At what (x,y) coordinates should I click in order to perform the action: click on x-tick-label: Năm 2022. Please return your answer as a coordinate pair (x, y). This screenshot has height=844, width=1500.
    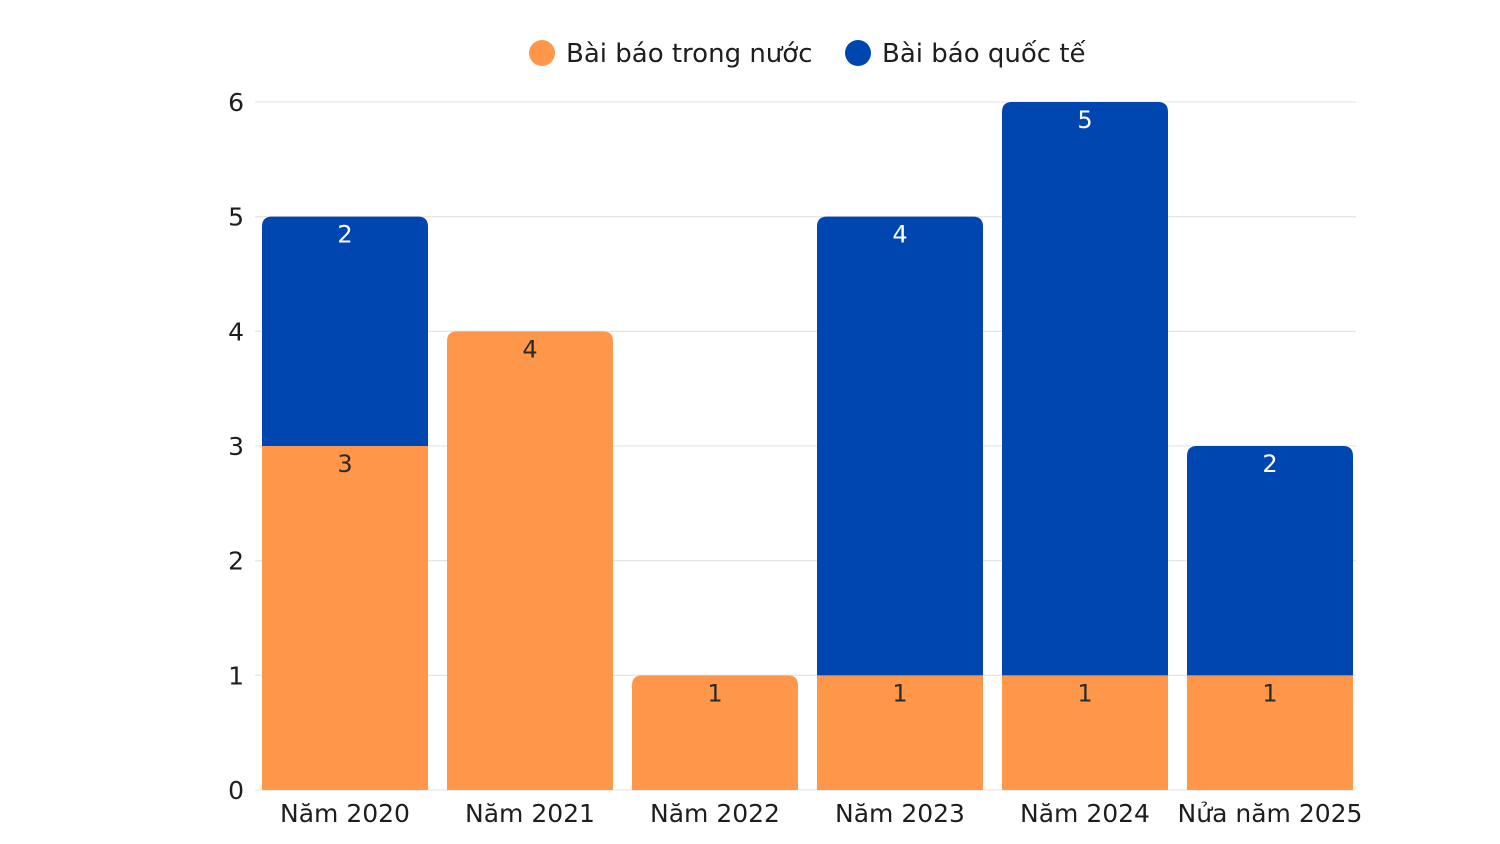
    Looking at the image, I should click on (715, 813).